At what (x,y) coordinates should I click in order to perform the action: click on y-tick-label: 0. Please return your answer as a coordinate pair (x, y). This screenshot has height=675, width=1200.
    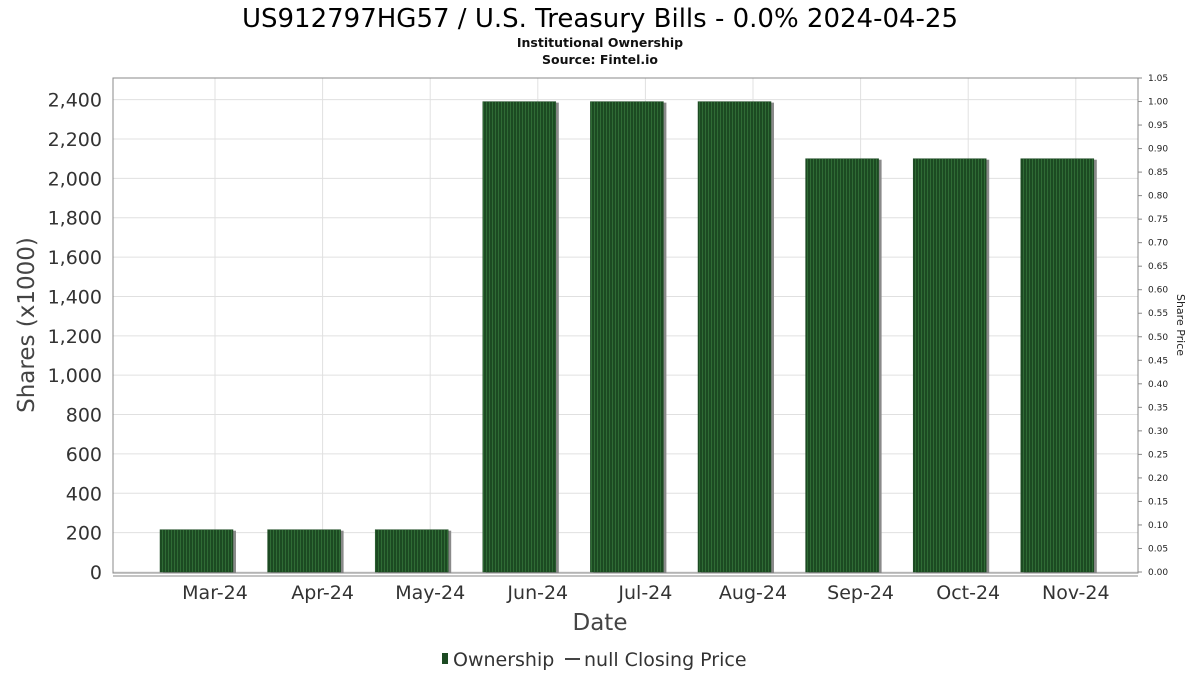
    Looking at the image, I should click on (96, 573).